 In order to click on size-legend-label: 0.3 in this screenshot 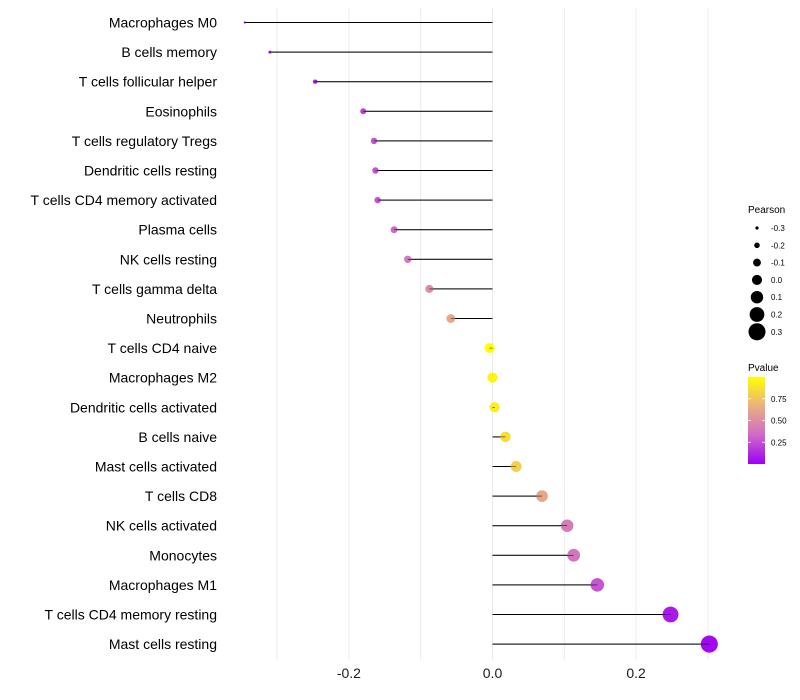, I will do `click(777, 332)`.